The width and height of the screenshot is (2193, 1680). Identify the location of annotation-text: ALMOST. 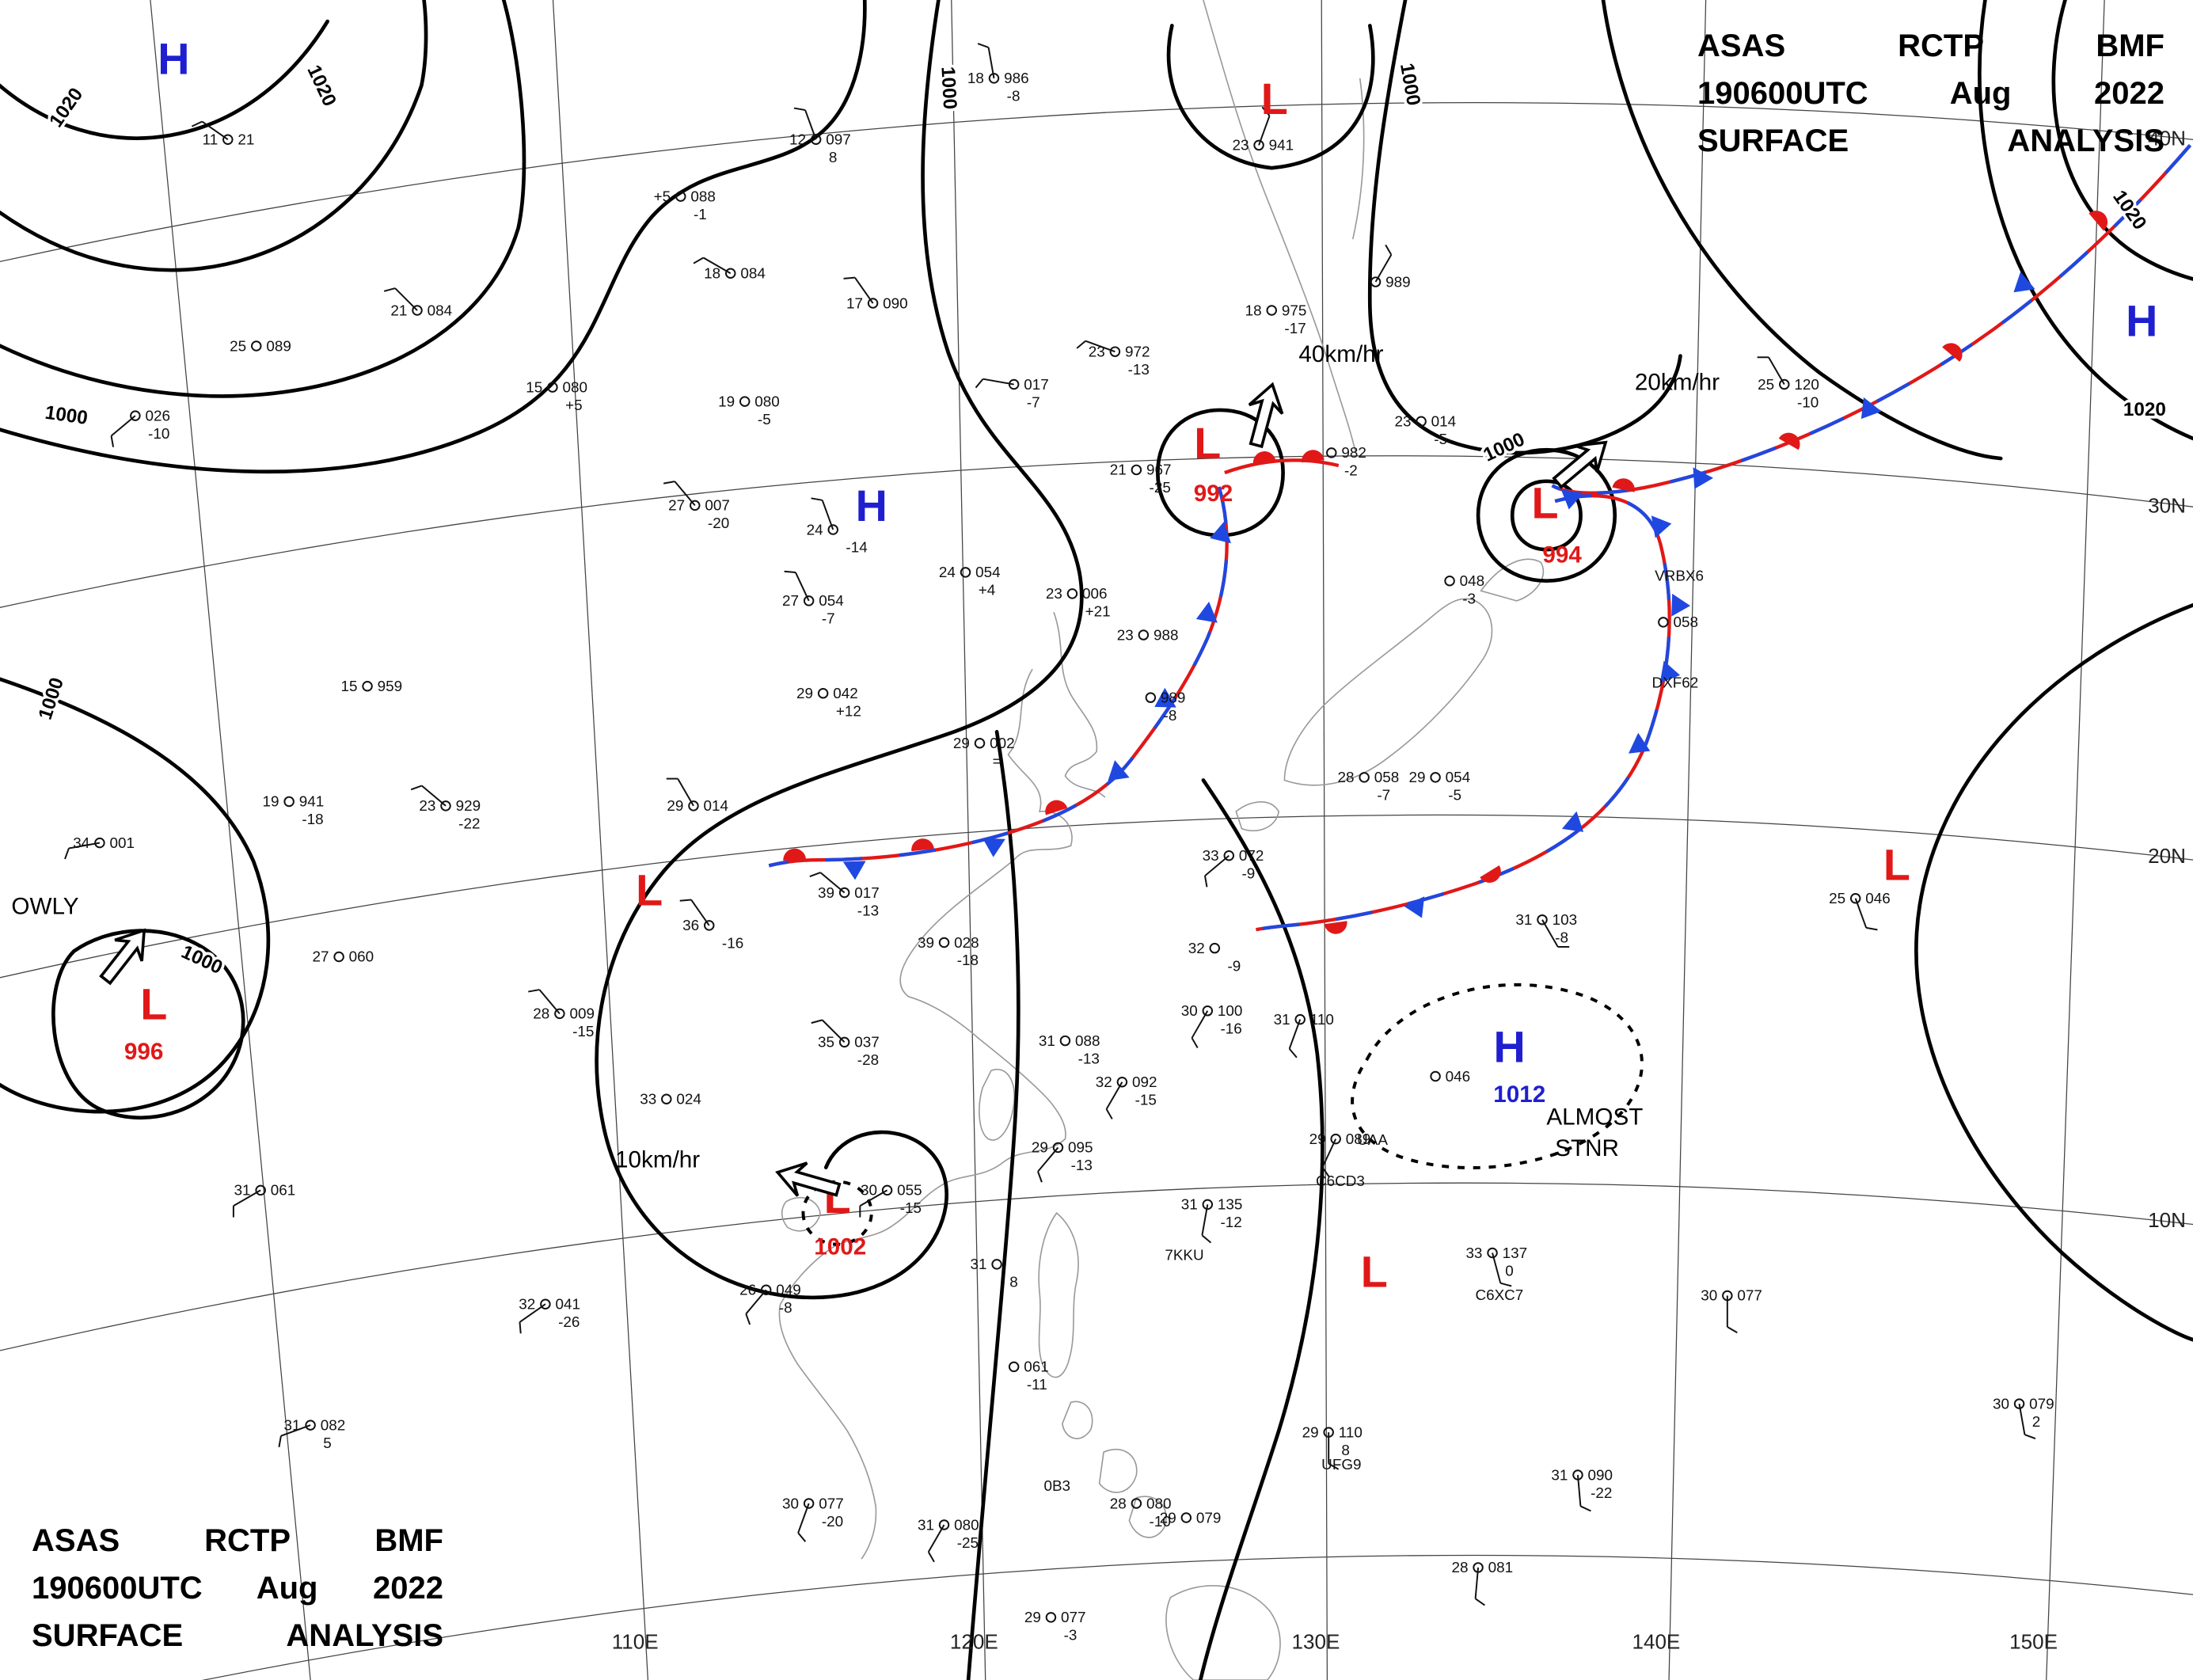
(1595, 1117).